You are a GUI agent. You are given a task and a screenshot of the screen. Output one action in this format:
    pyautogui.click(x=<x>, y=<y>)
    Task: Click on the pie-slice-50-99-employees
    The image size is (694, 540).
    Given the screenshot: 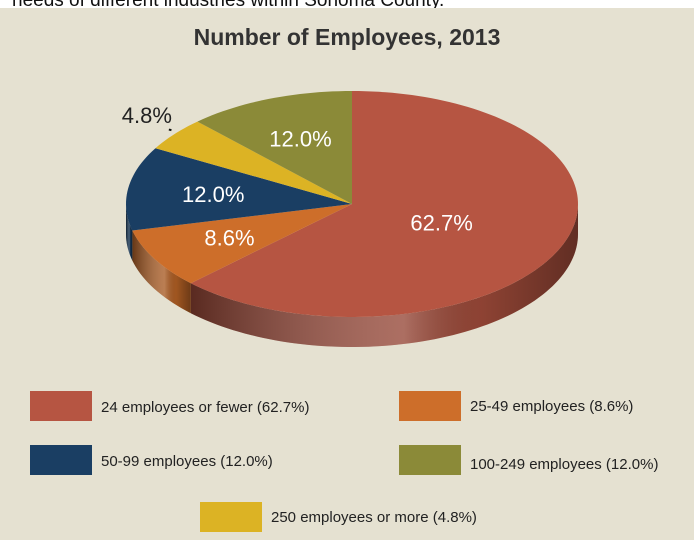 What is the action you would take?
    pyautogui.click(x=239, y=189)
    